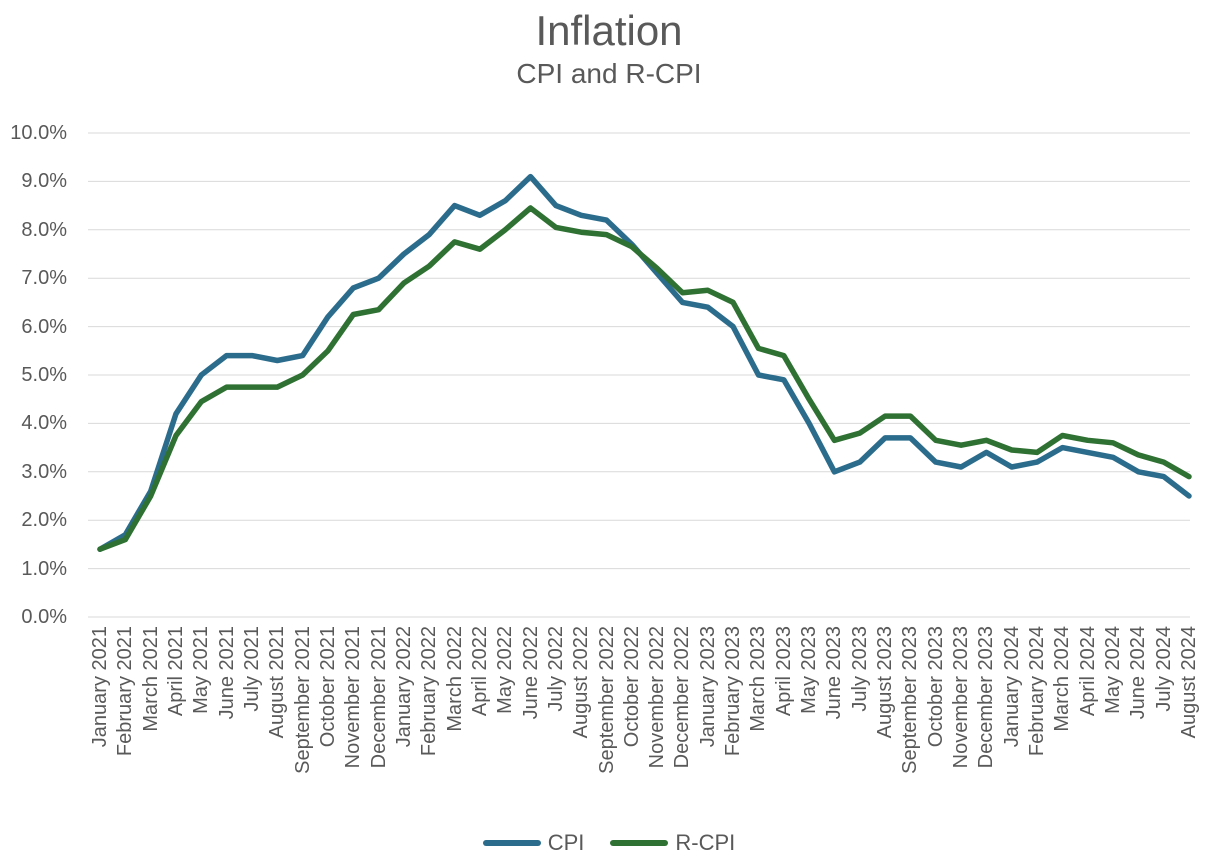 This screenshot has height=868, width=1218. I want to click on legend-item-rcpi: R-CPI, so click(672, 843).